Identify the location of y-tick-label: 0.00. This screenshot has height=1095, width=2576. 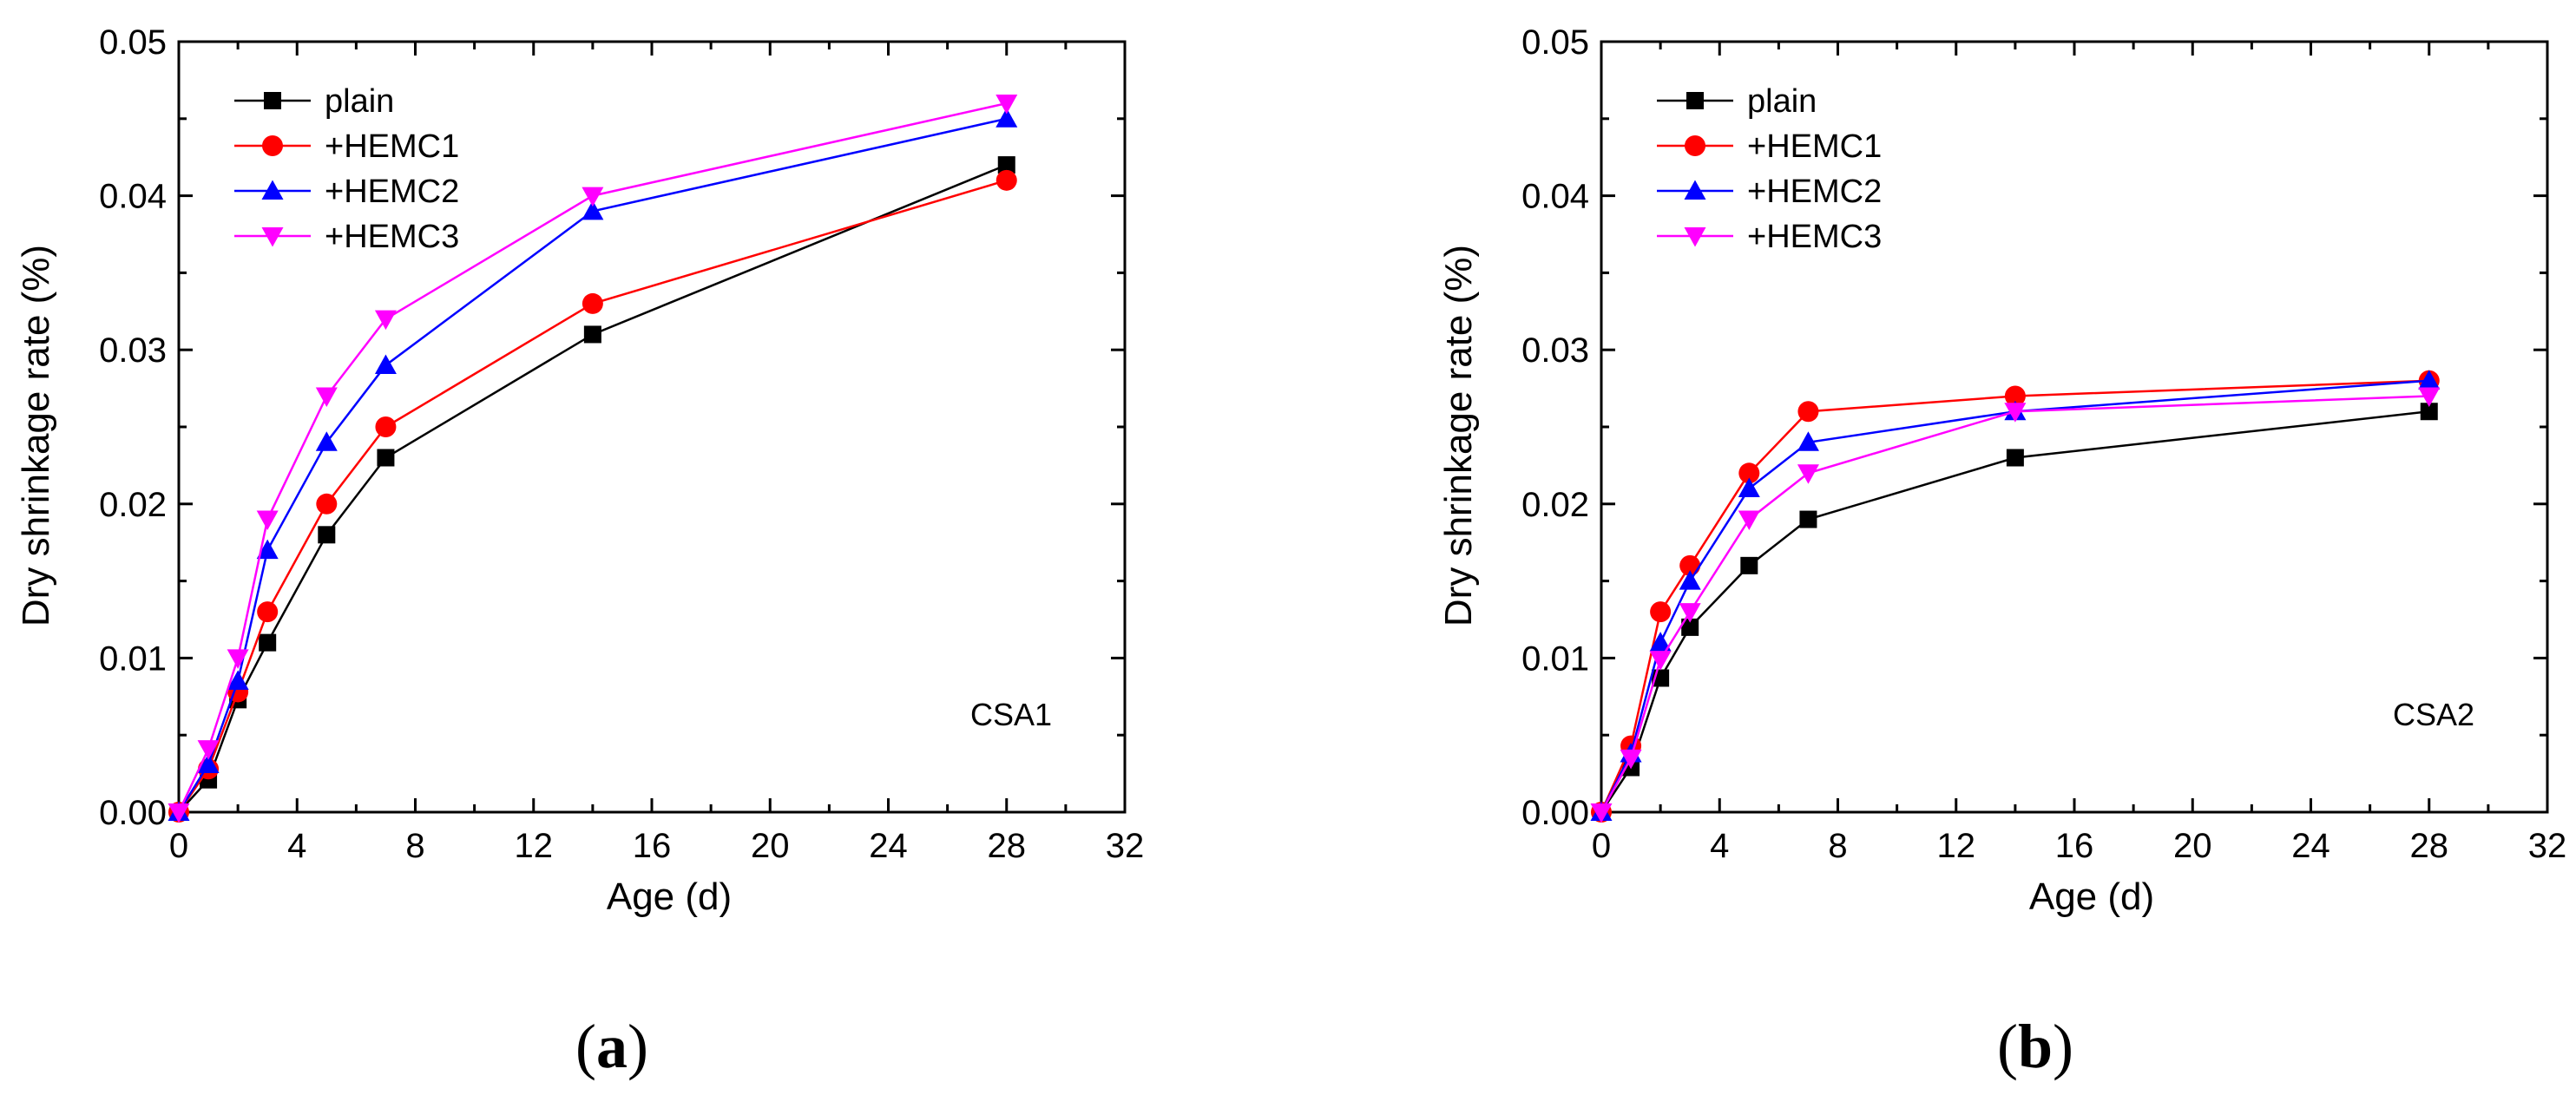
(133, 813).